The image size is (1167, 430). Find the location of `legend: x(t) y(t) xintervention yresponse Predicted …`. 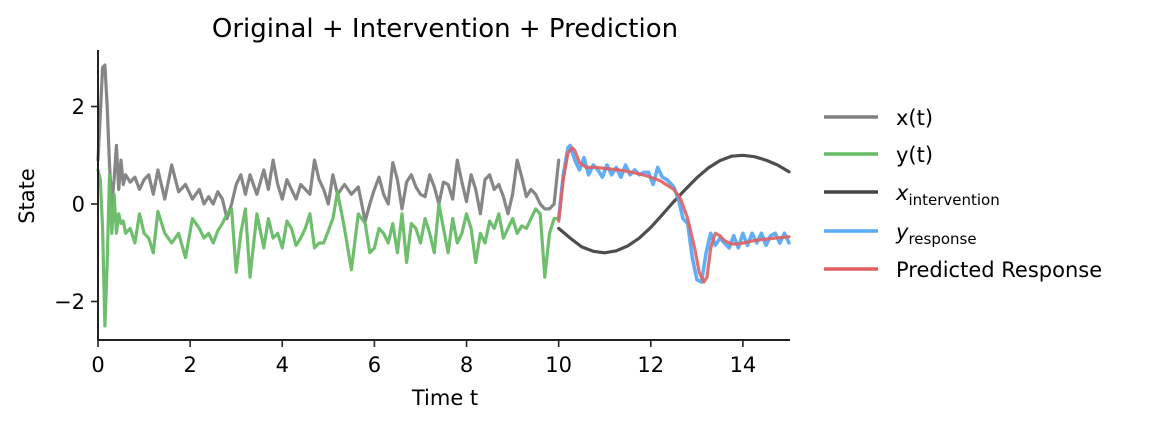

legend: x(t) y(t) xintervention yresponse Predicted … is located at coordinates (963, 194).